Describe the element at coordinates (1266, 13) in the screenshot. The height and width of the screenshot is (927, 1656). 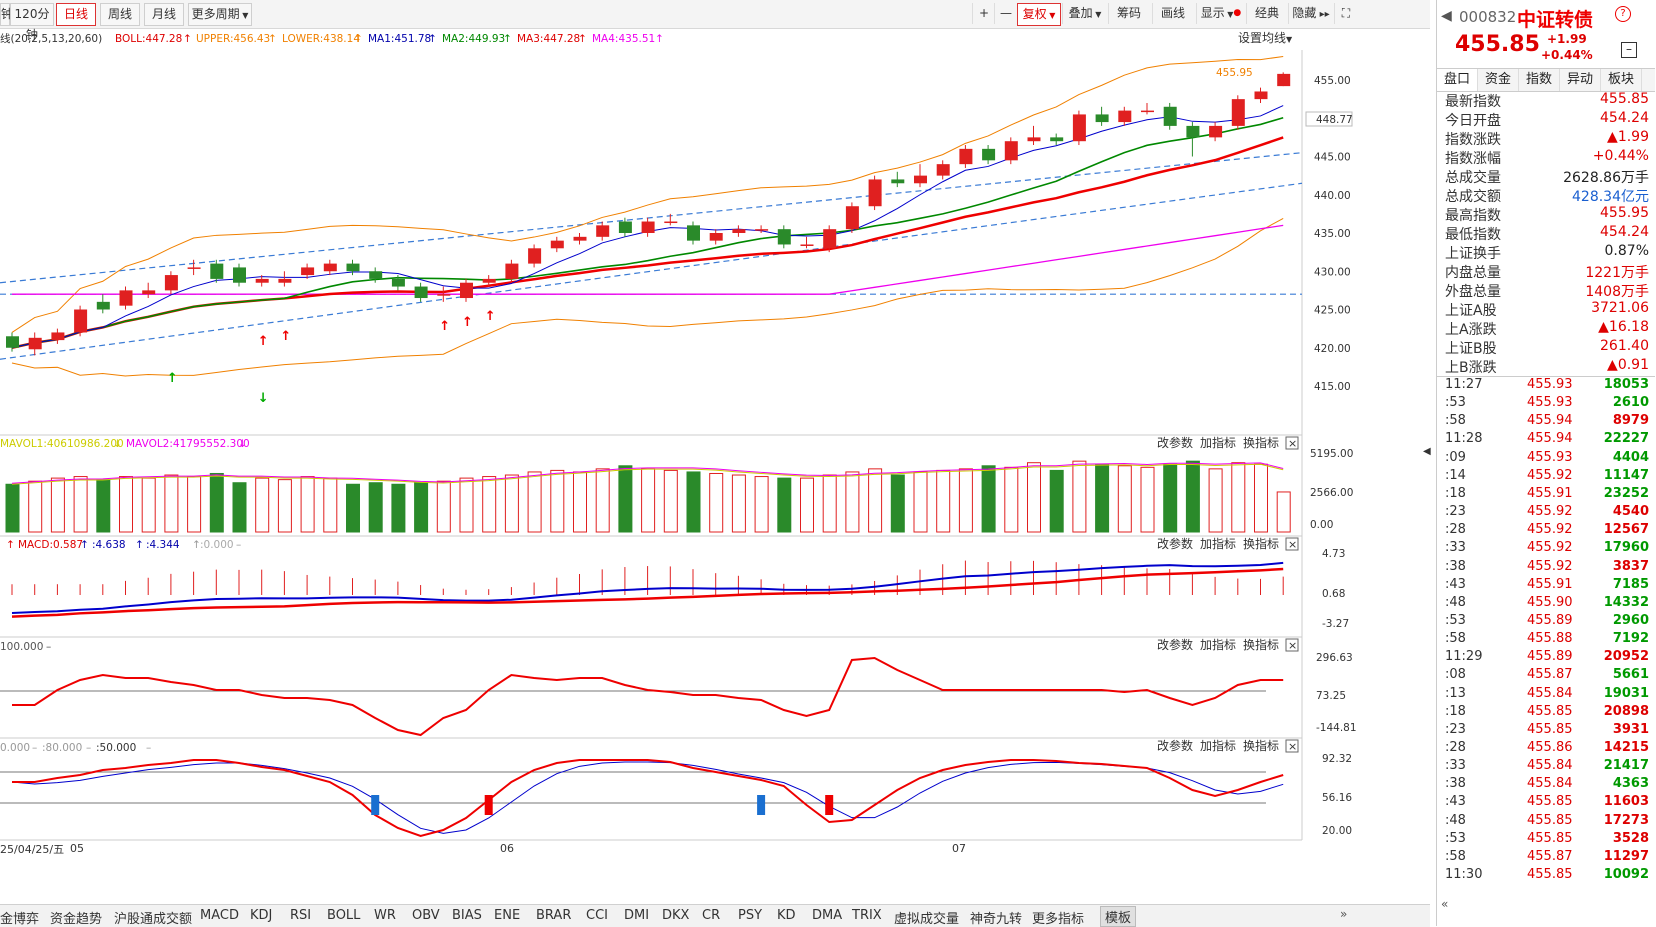
I see `classic-button: 经典` at that location.